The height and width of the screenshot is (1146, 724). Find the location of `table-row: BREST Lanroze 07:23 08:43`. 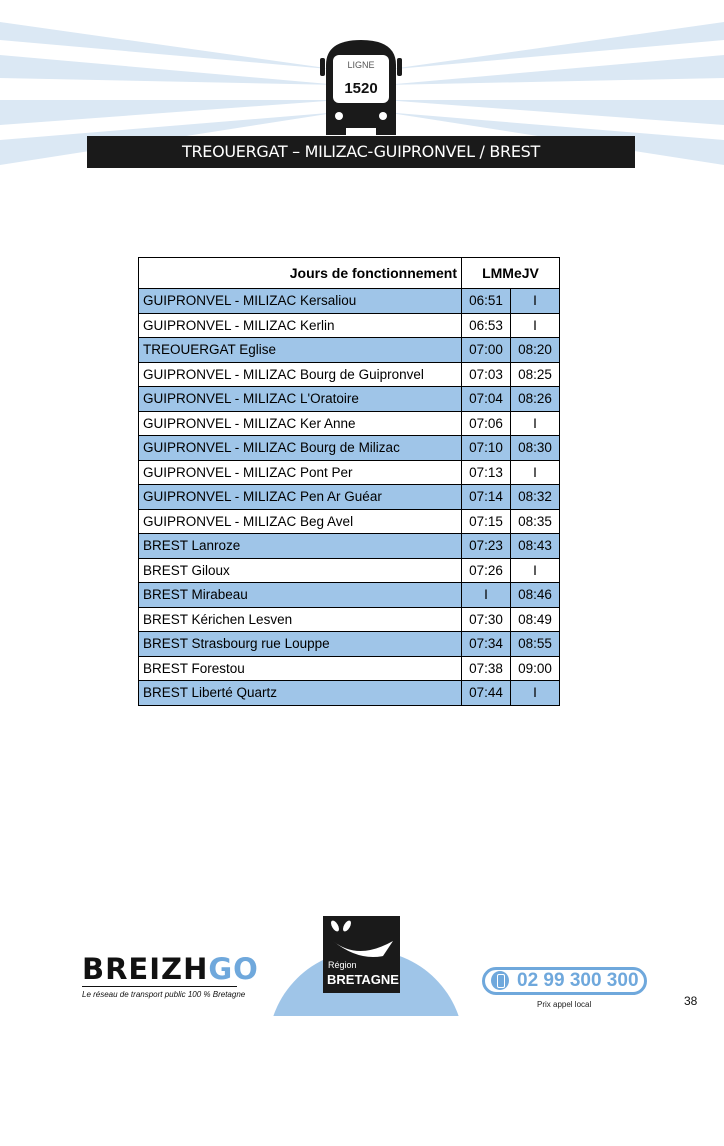

table-row: BREST Lanroze 07:23 08:43 is located at coordinates (349, 546).